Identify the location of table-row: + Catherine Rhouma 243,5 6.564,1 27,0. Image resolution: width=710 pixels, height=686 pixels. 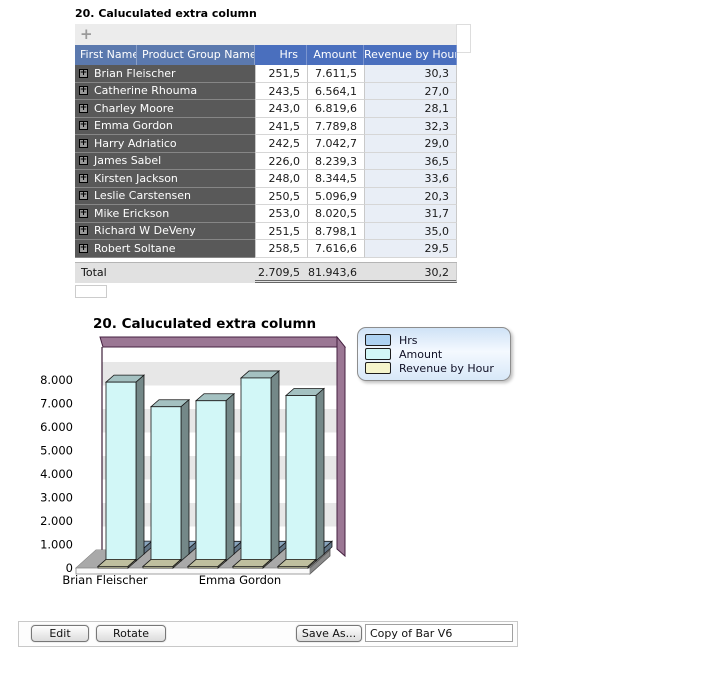
(266, 91).